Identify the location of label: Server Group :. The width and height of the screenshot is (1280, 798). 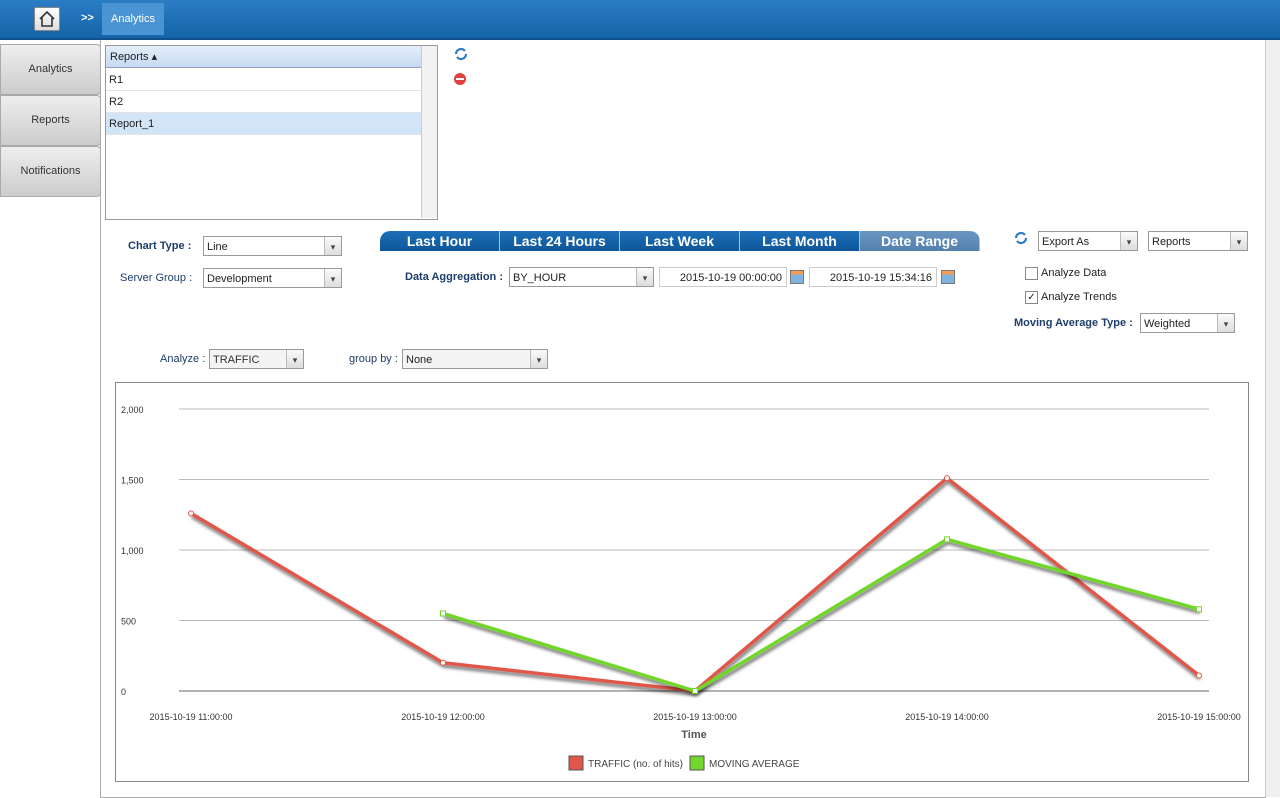
(156, 278).